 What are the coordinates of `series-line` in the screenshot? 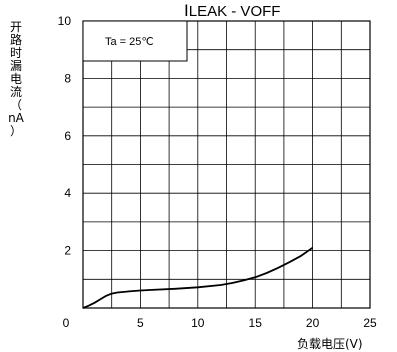 It's located at (198, 277).